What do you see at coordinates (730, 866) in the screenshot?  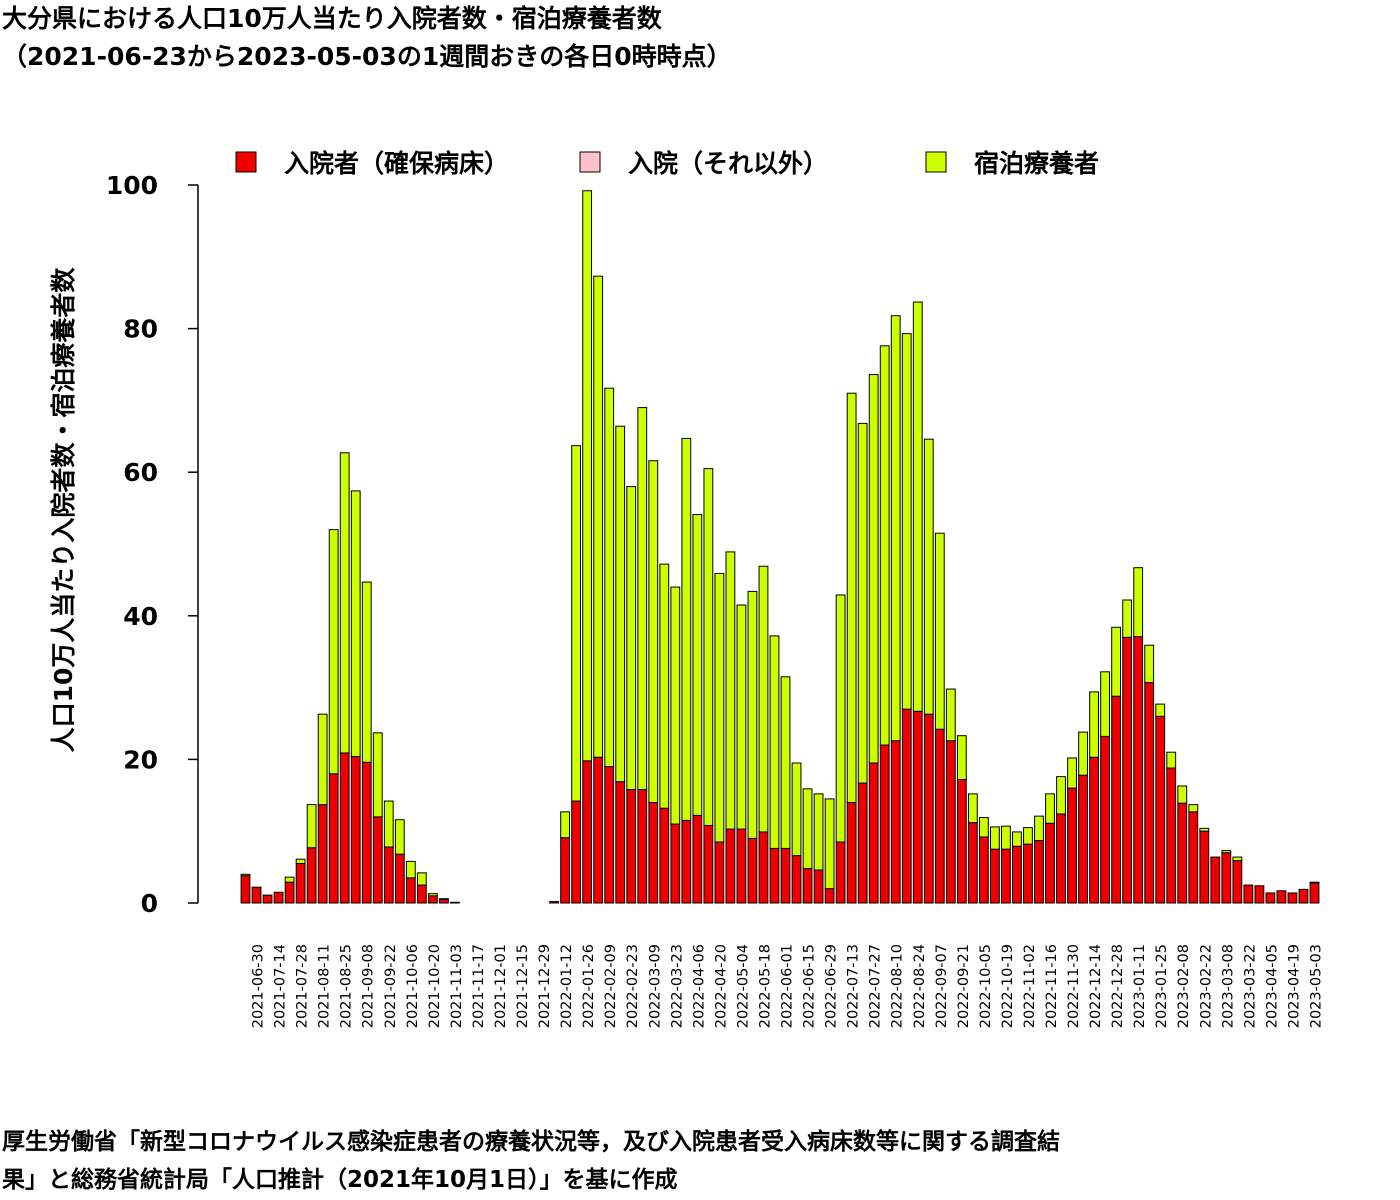 I see `bar-2022-04-27-s0` at bounding box center [730, 866].